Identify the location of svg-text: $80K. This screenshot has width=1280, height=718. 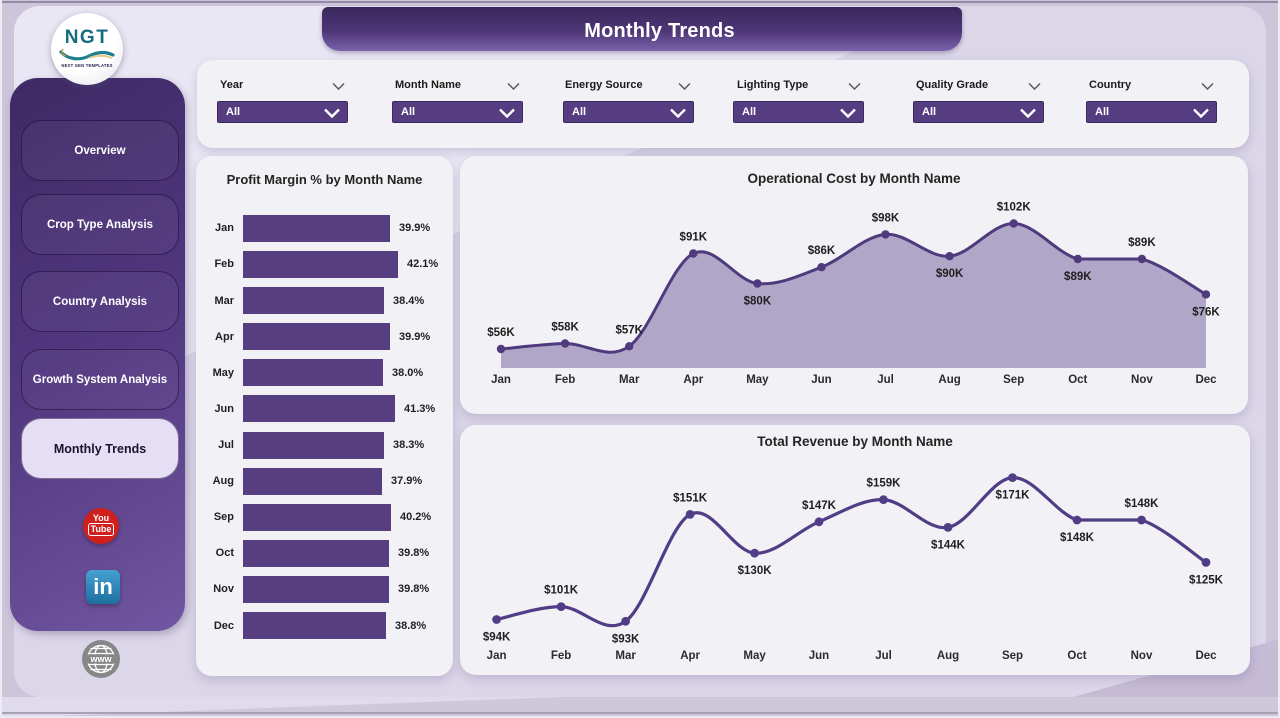
(758, 302).